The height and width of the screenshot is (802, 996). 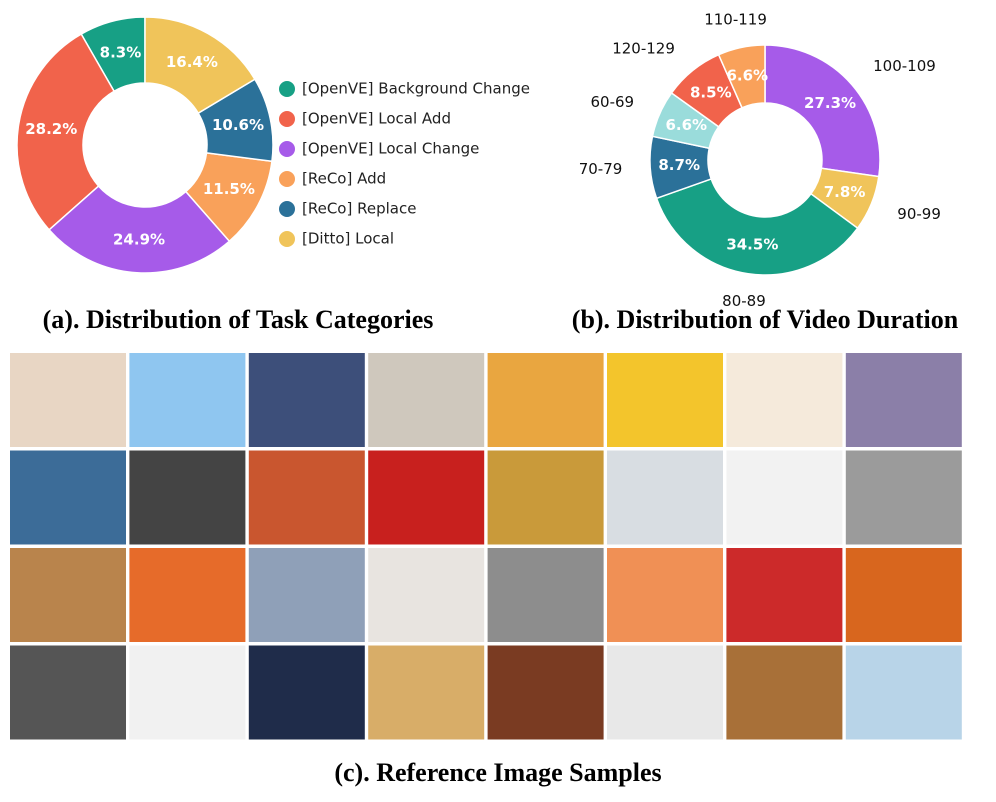 What do you see at coordinates (238, 319) in the screenshot?
I see `chart-title: (a). Distribution of Task Categories` at bounding box center [238, 319].